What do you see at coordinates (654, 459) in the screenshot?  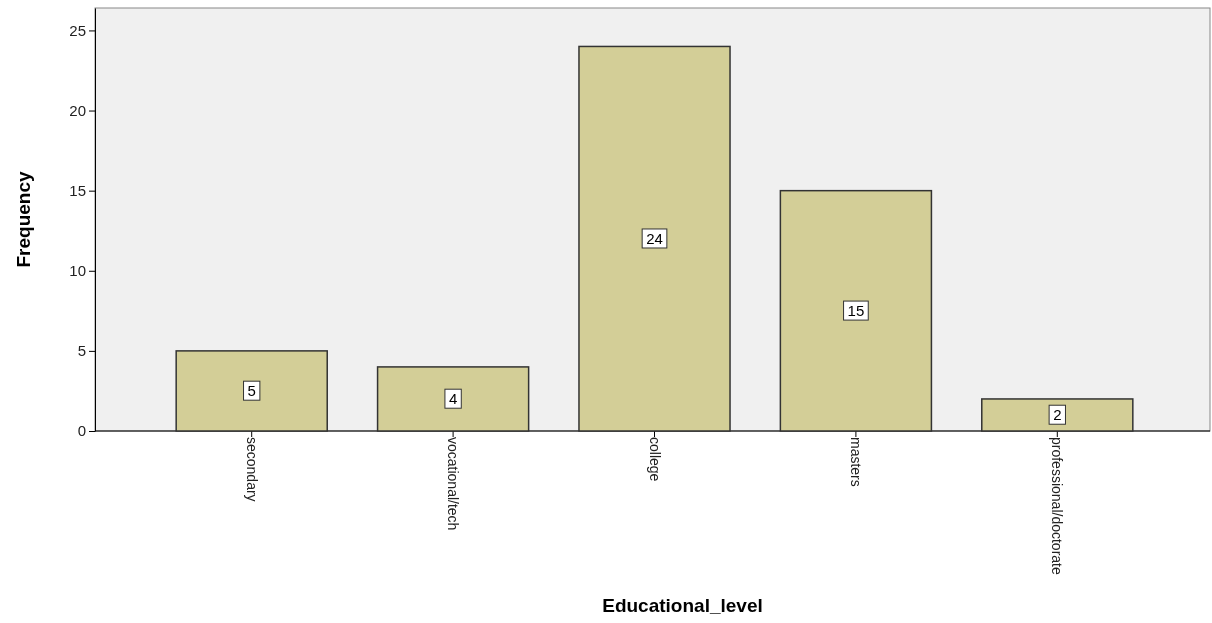 I see `x-tick-label: college` at bounding box center [654, 459].